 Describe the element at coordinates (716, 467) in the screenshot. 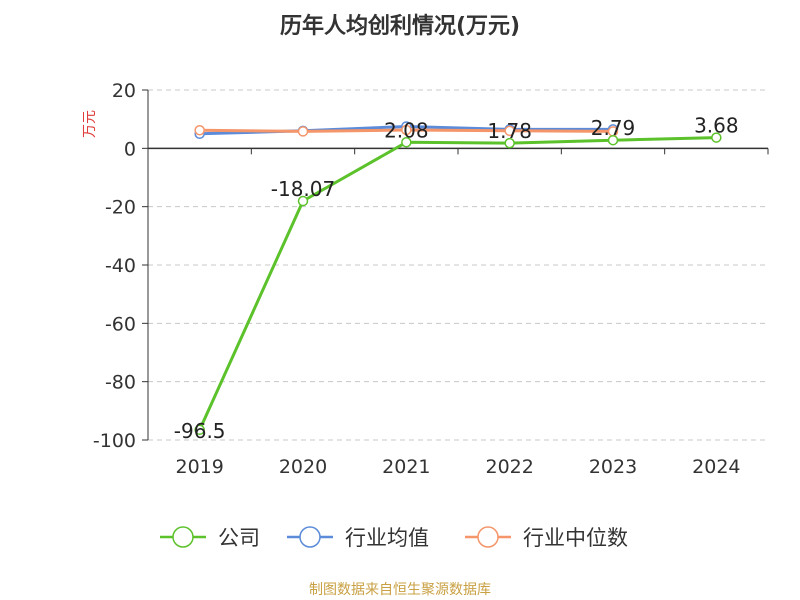

I see `x-tick-label: 2024` at that location.